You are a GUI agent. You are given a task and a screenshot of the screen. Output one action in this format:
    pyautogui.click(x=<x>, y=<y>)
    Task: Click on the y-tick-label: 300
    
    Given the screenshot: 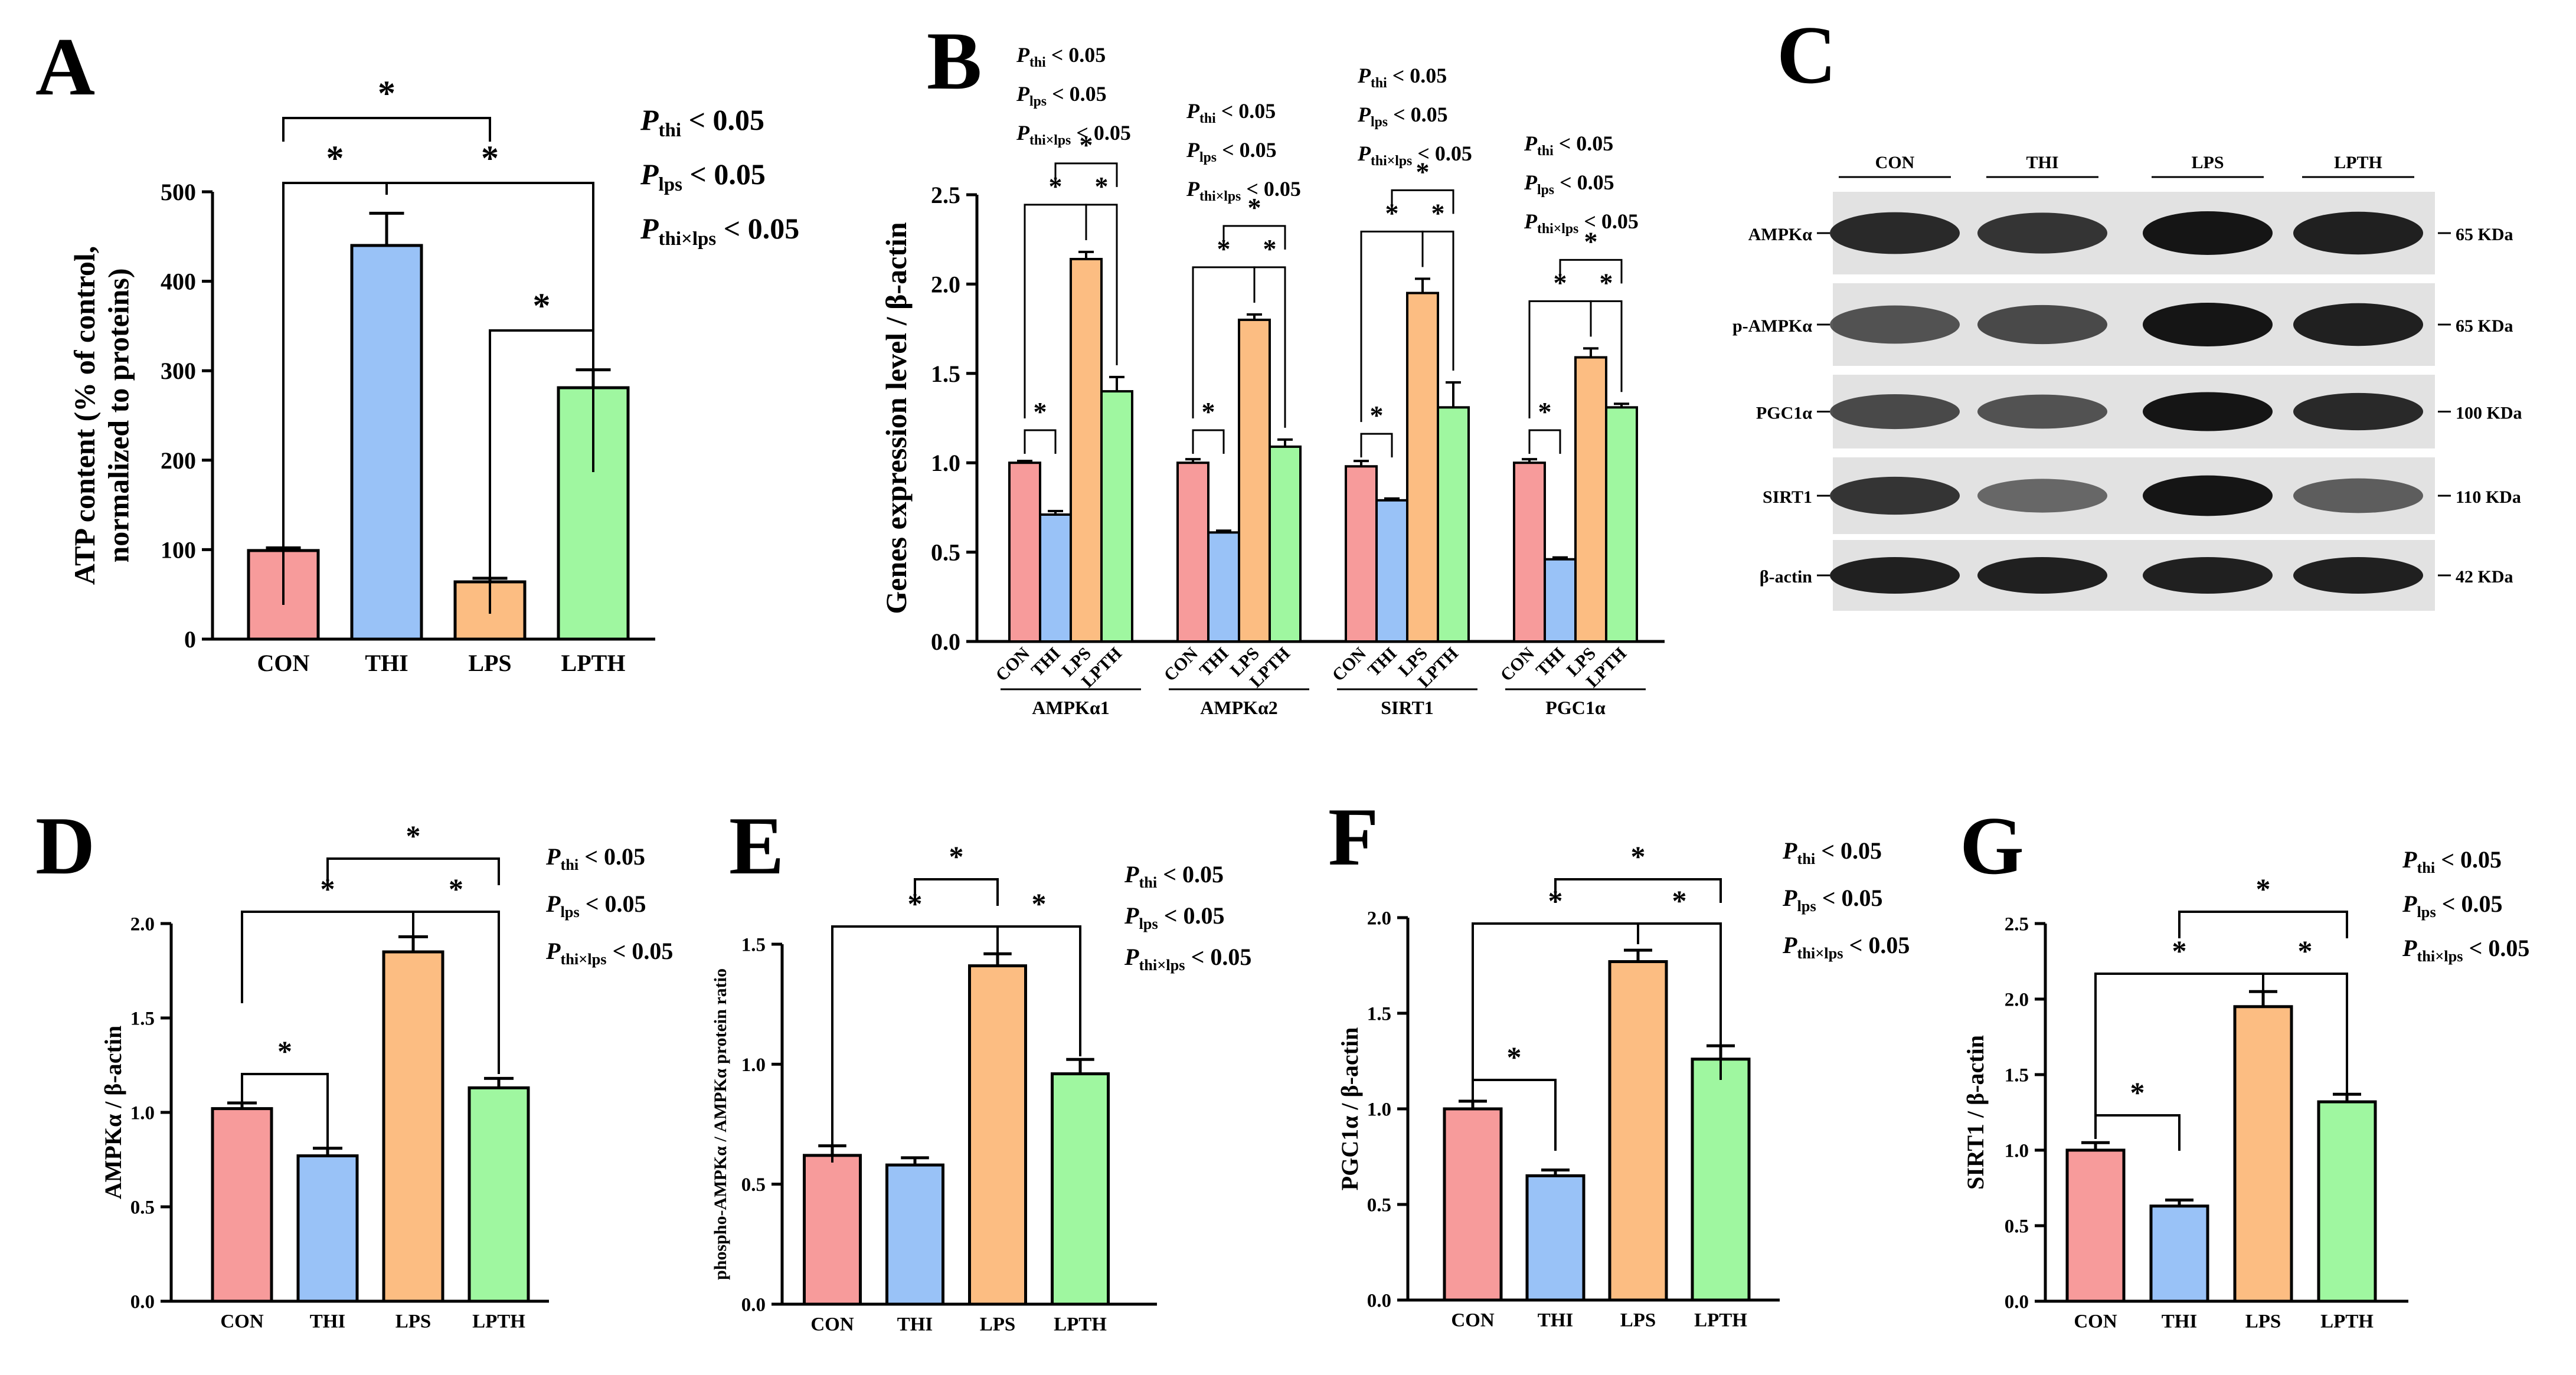 What is the action you would take?
    pyautogui.click(x=178, y=371)
    